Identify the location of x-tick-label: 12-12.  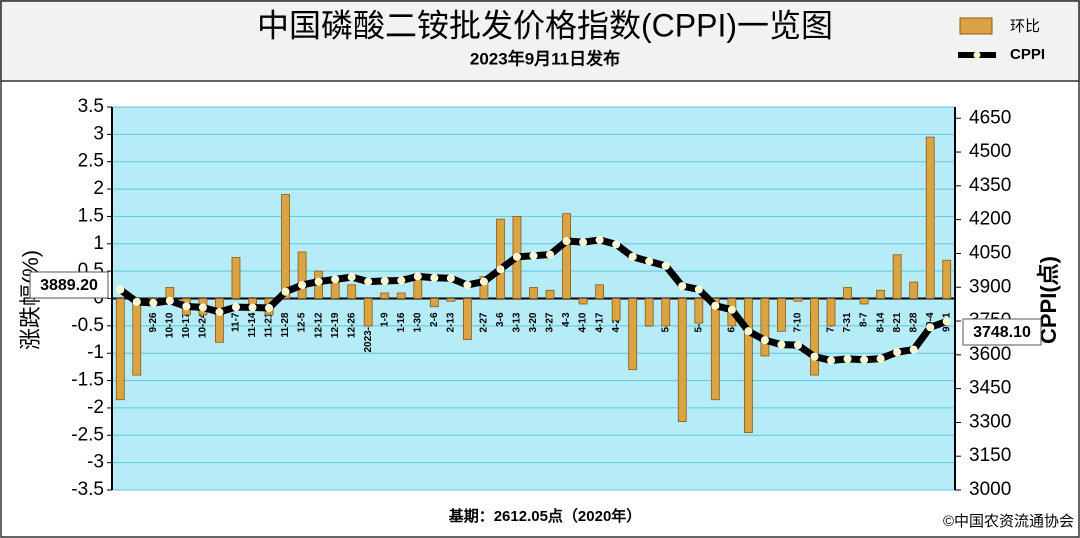
(318, 325).